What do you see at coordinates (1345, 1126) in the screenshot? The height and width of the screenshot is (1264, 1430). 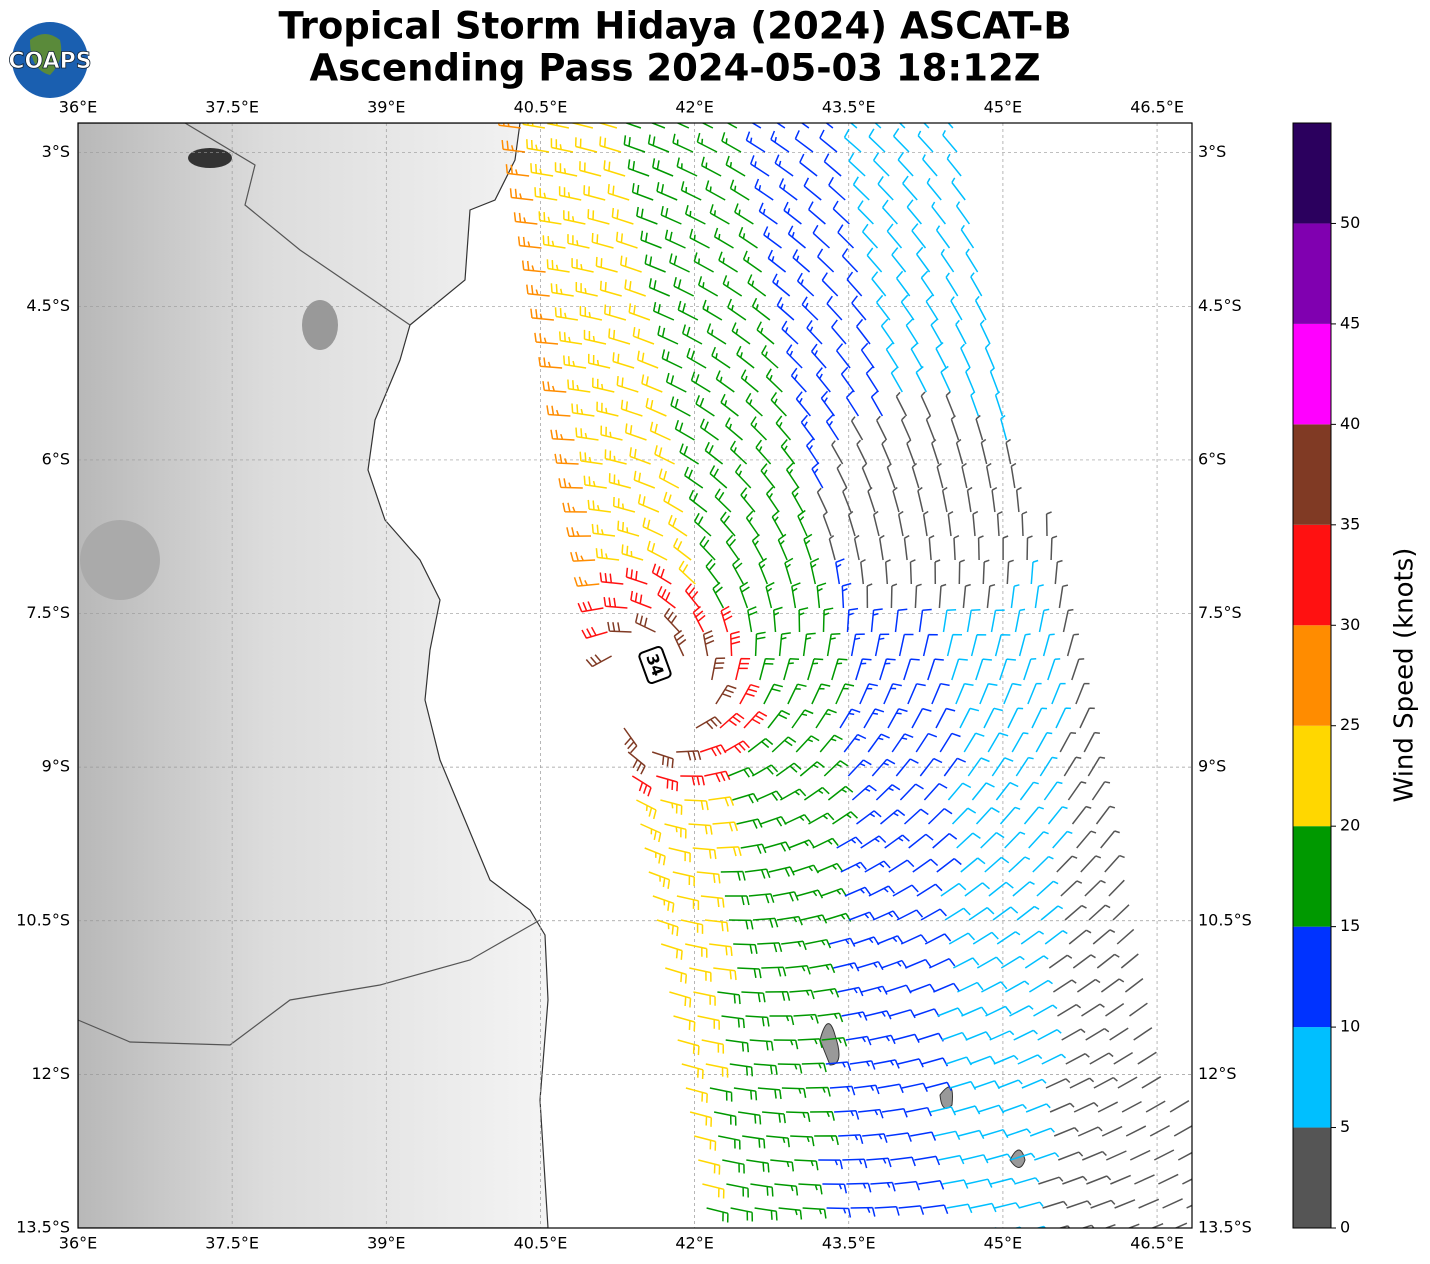 I see `colorbar-tick-label: 5` at bounding box center [1345, 1126].